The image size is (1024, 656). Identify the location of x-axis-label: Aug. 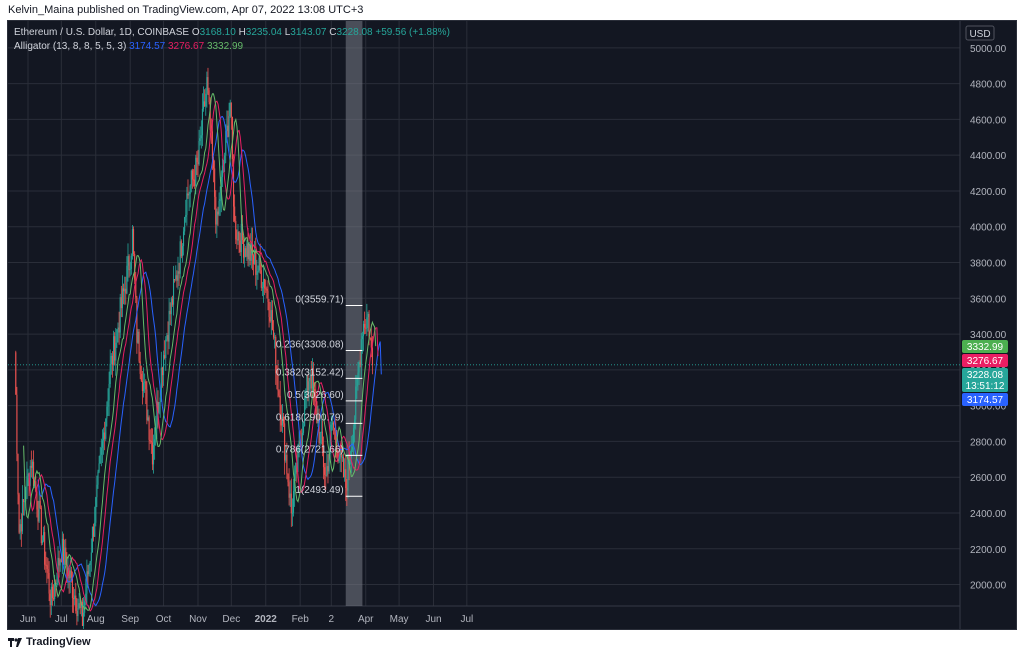
(96, 619).